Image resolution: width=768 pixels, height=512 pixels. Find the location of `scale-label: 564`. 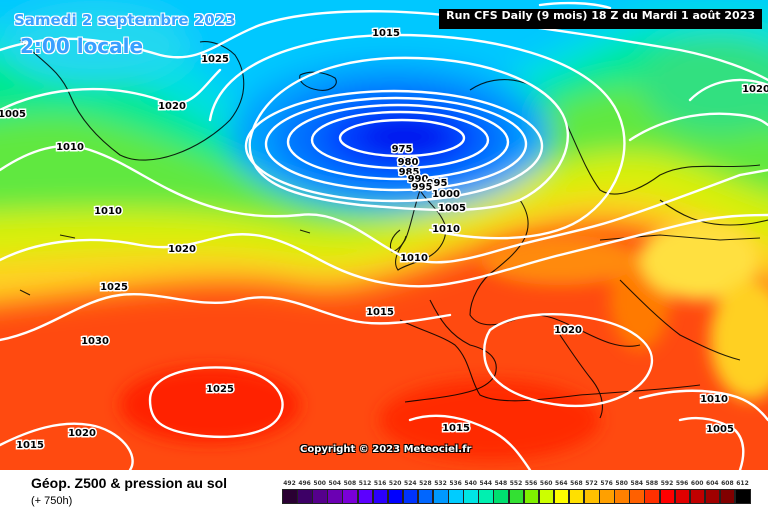

scale-label: 564 is located at coordinates (561, 483).